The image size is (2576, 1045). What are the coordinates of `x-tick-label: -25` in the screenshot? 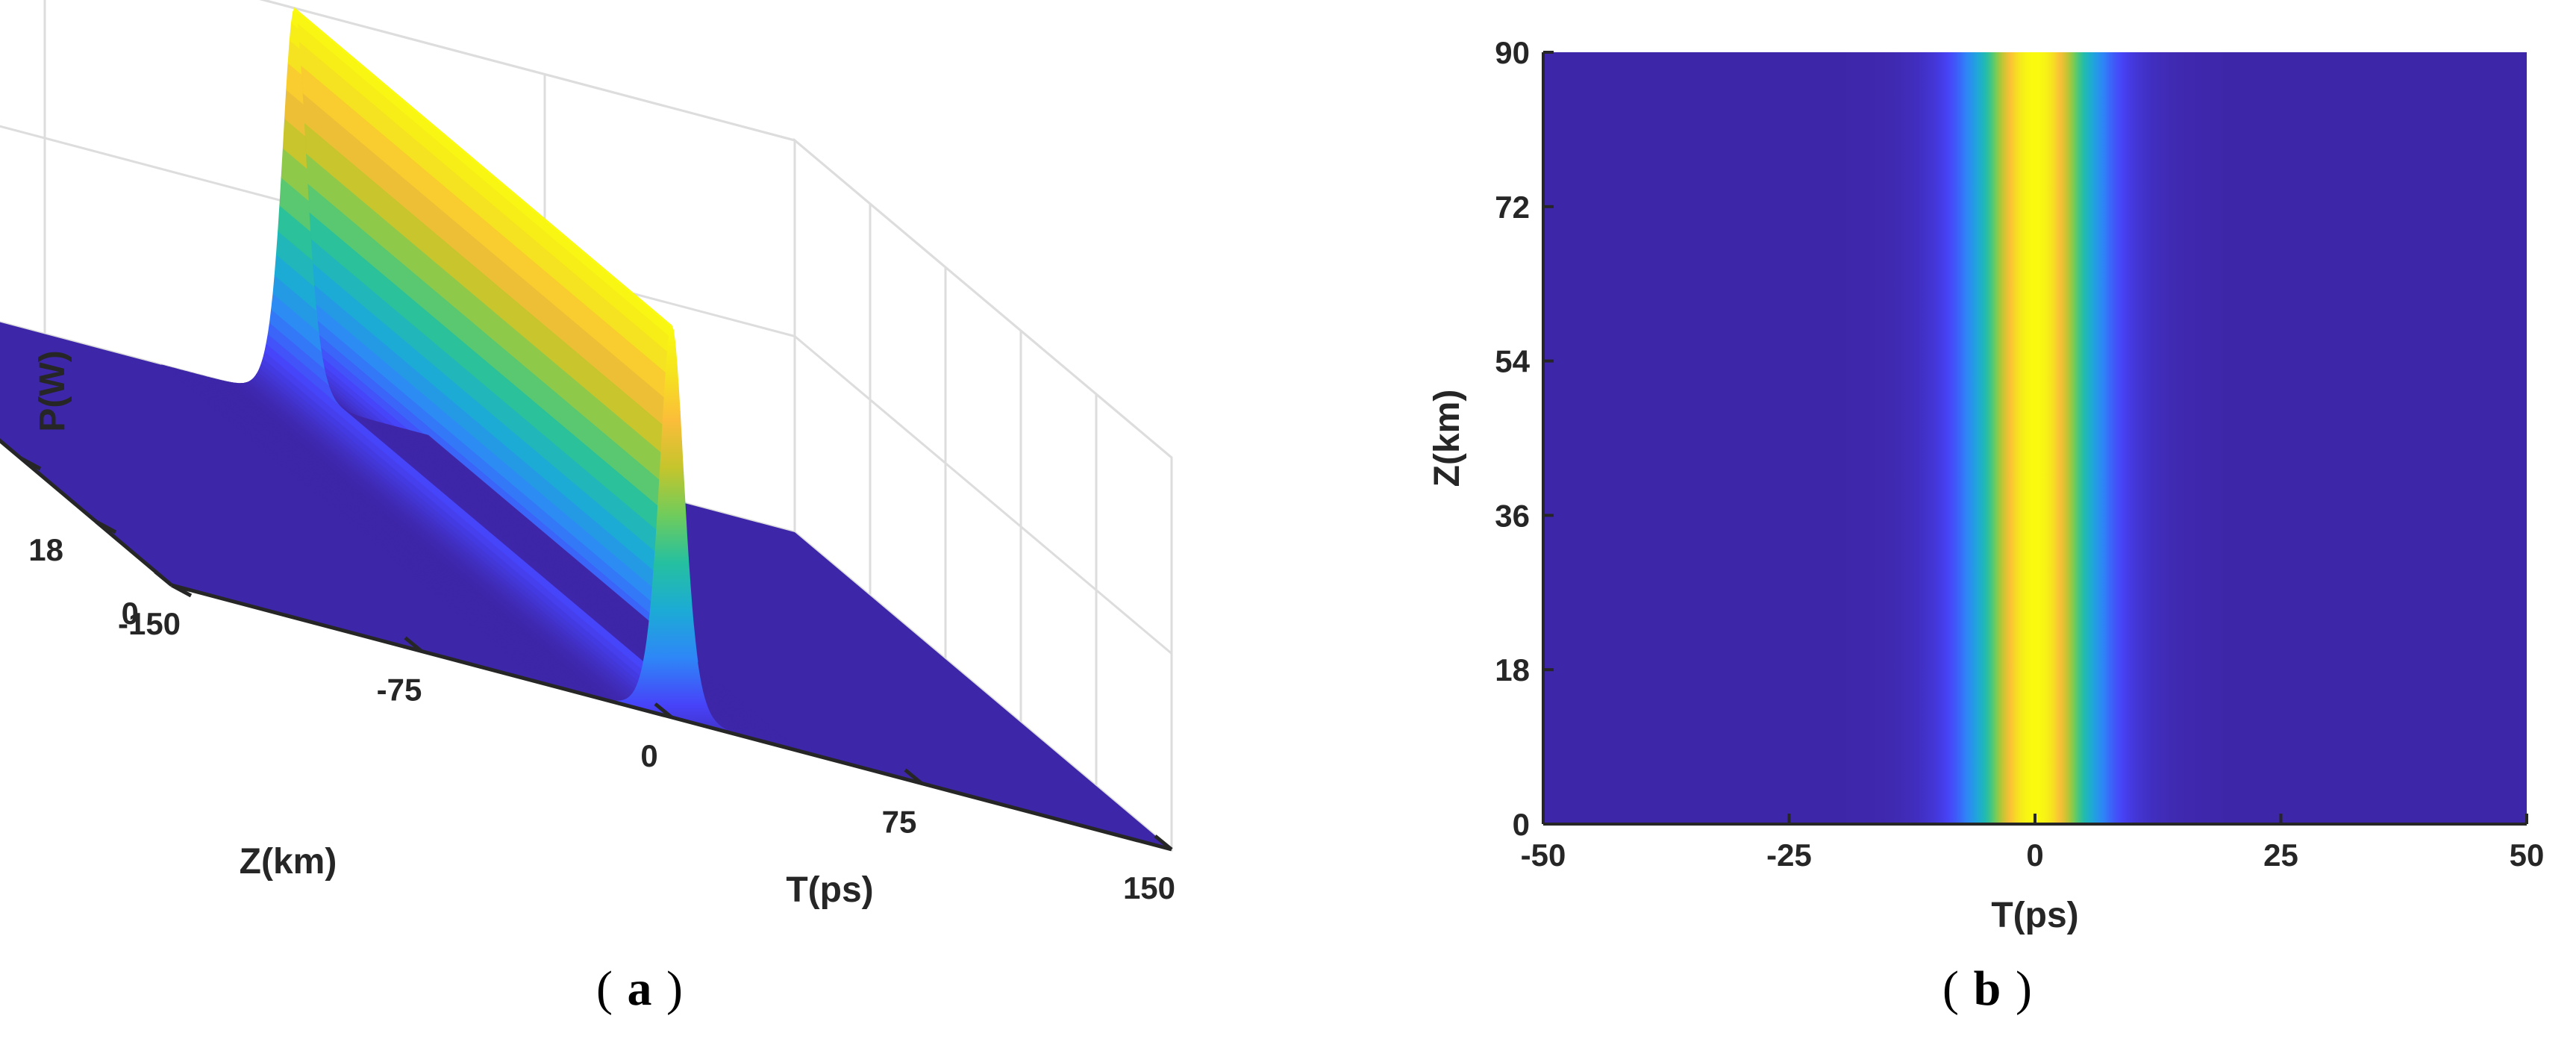 It's located at (1789, 855).